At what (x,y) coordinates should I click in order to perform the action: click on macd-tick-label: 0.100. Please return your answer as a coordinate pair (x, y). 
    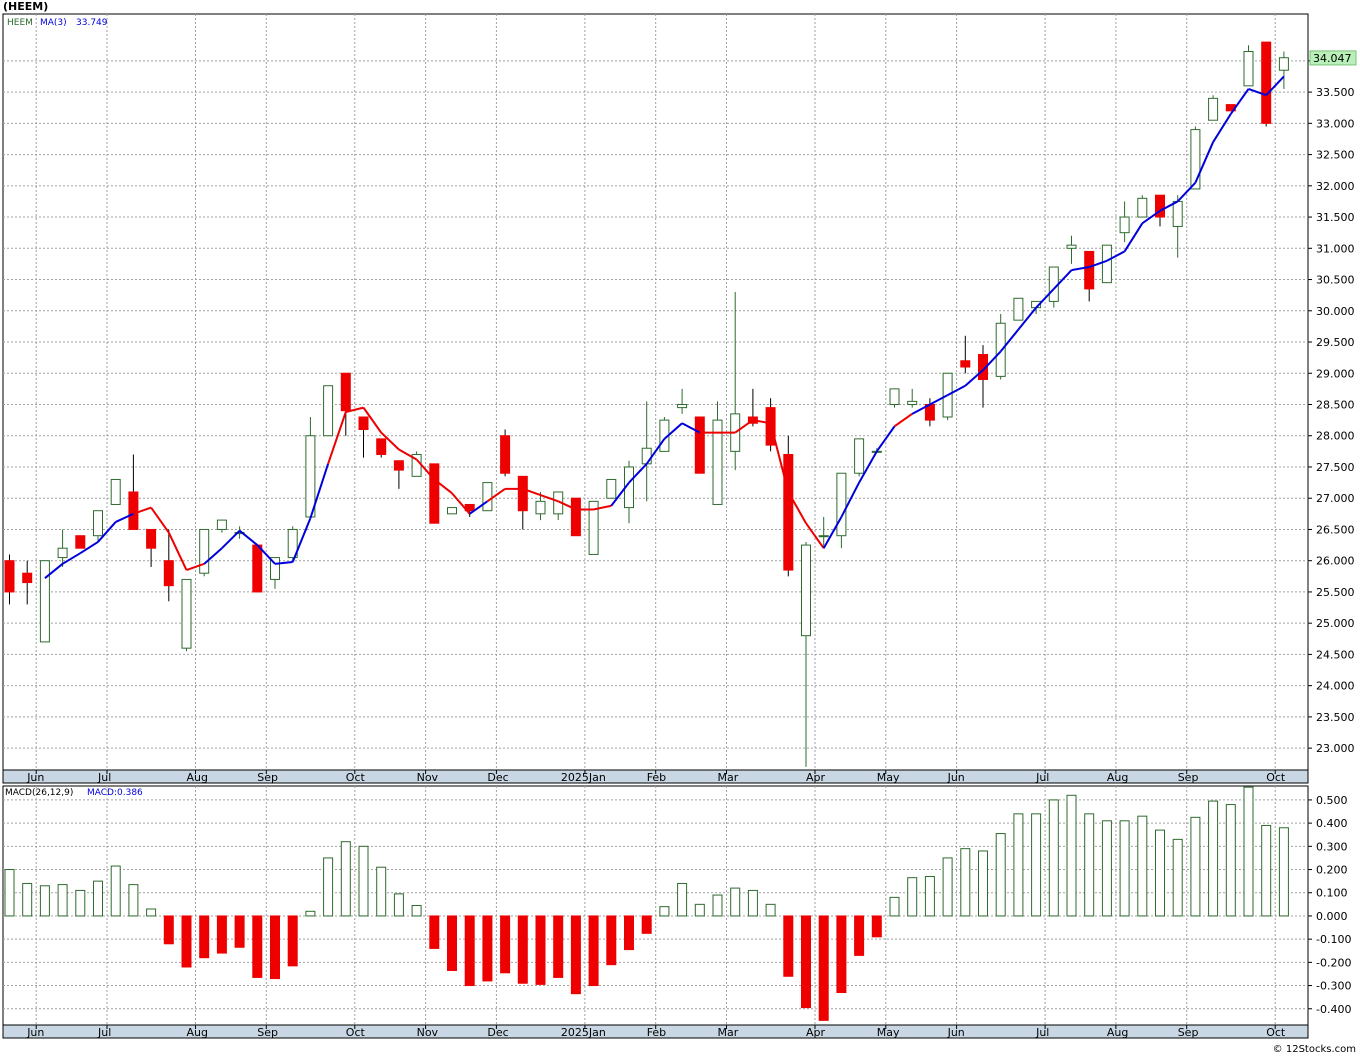
    Looking at the image, I should click on (1332, 893).